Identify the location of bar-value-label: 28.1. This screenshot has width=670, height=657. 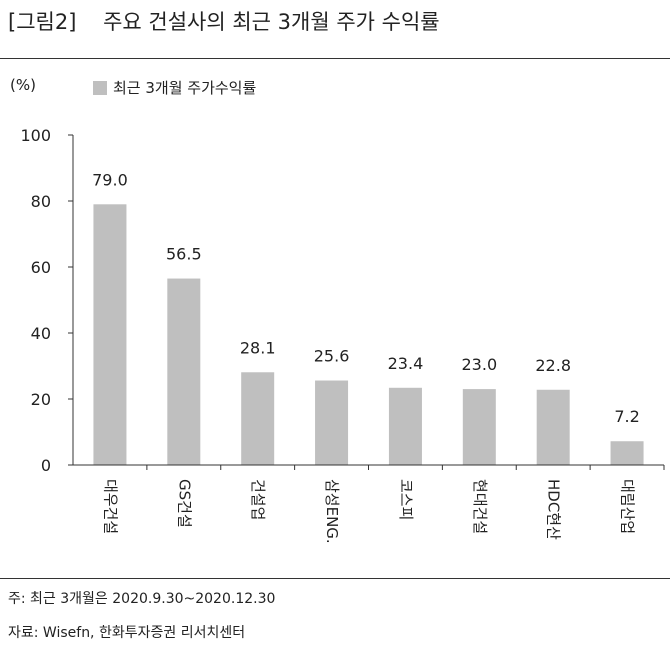
(258, 347).